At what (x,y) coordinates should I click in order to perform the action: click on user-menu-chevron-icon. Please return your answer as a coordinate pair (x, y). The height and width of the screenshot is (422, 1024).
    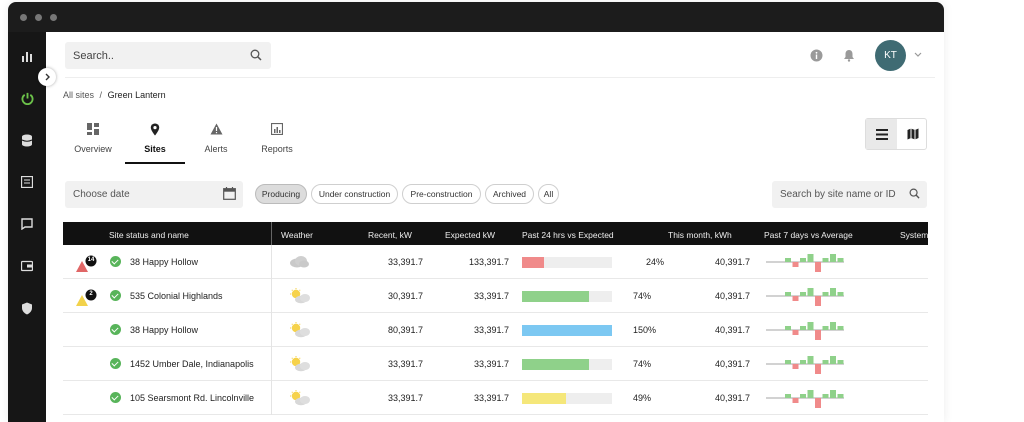
    Looking at the image, I should click on (918, 55).